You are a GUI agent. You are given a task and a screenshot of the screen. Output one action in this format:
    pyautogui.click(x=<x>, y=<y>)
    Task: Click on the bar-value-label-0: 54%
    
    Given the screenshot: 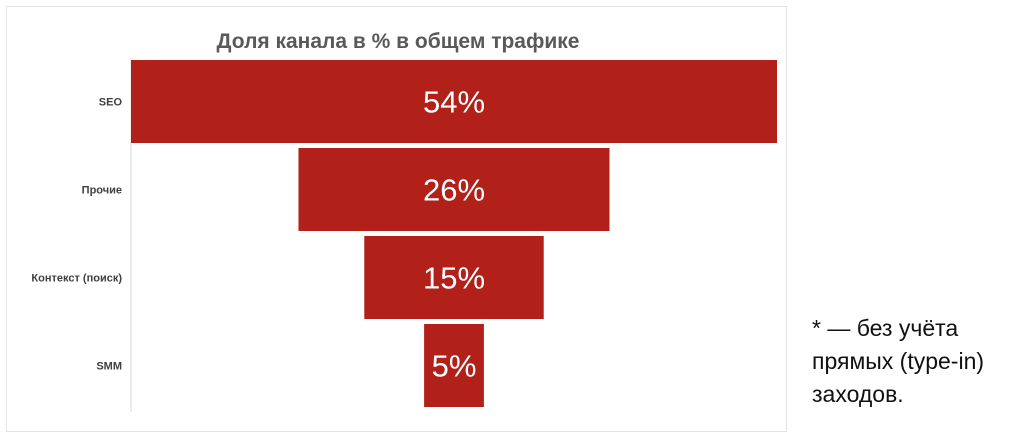 What is the action you would take?
    pyautogui.click(x=454, y=102)
    